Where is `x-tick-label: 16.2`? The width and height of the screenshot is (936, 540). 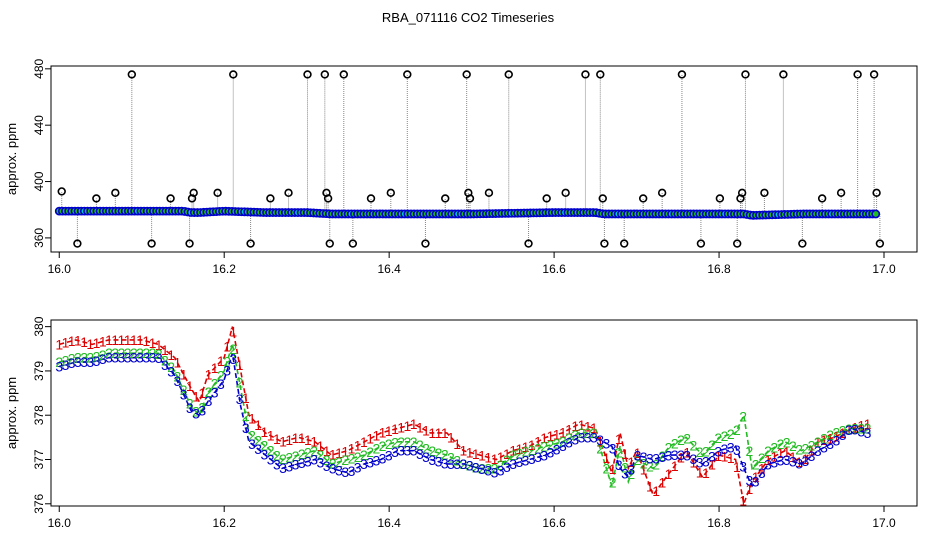
x-tick-label: 16.2 is located at coordinates (225, 523).